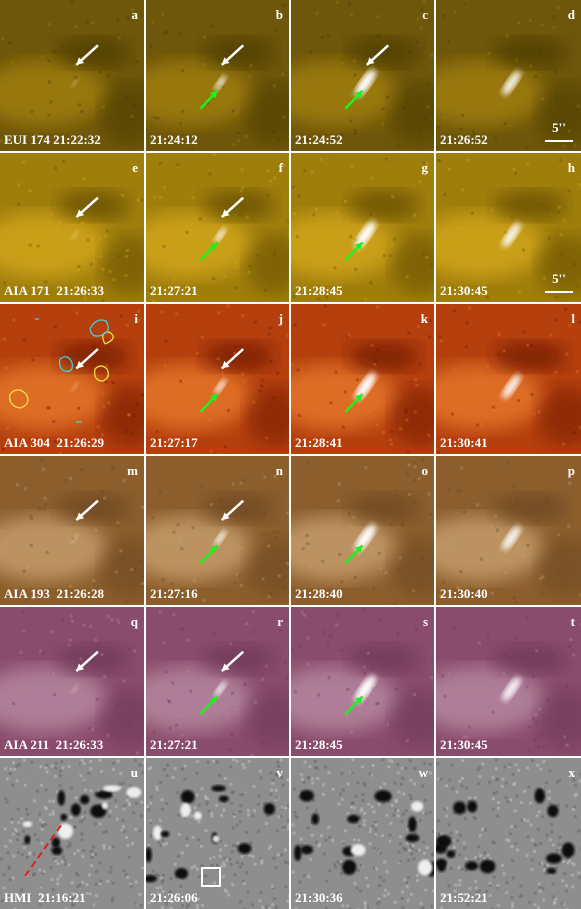 Image resolution: width=581 pixels, height=909 pixels. Describe the element at coordinates (135, 14) in the screenshot. I see `panel-letter: a` at that location.